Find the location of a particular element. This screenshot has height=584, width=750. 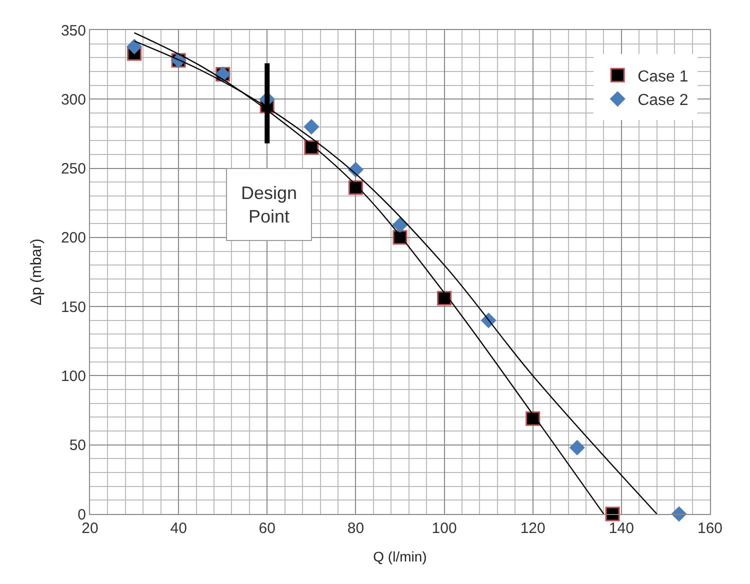

x-tick-label: 80 is located at coordinates (355, 528).